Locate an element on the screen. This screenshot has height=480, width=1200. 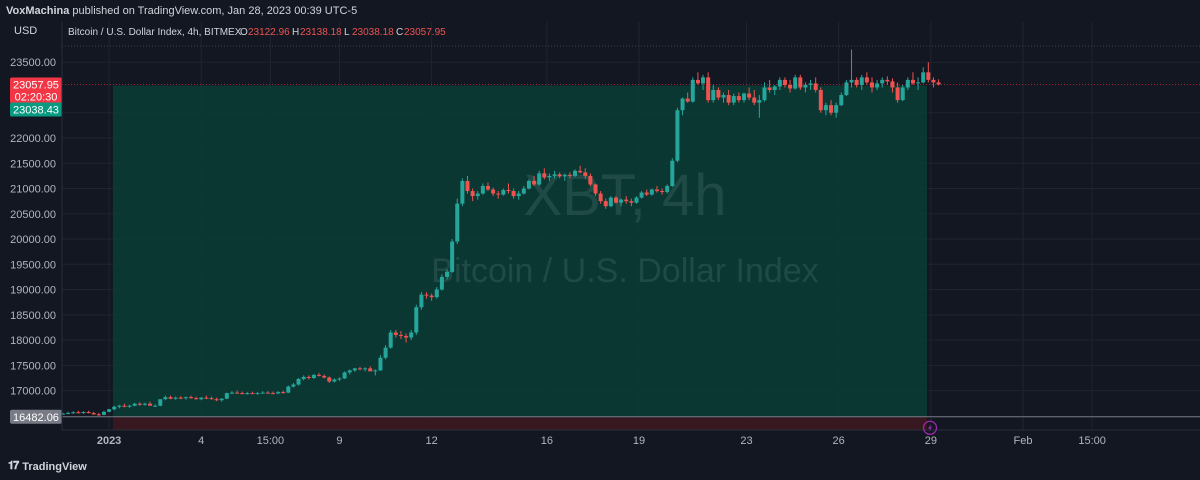
time-tick-label: 29 is located at coordinates (931, 441).